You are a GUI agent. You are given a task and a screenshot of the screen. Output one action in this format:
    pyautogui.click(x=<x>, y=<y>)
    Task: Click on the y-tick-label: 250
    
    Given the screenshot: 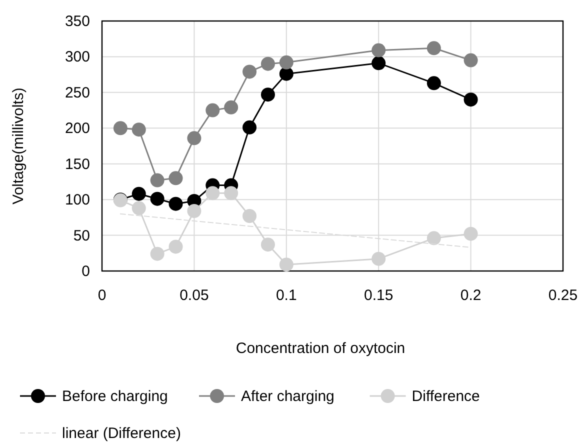 What is the action you would take?
    pyautogui.click(x=77, y=93)
    